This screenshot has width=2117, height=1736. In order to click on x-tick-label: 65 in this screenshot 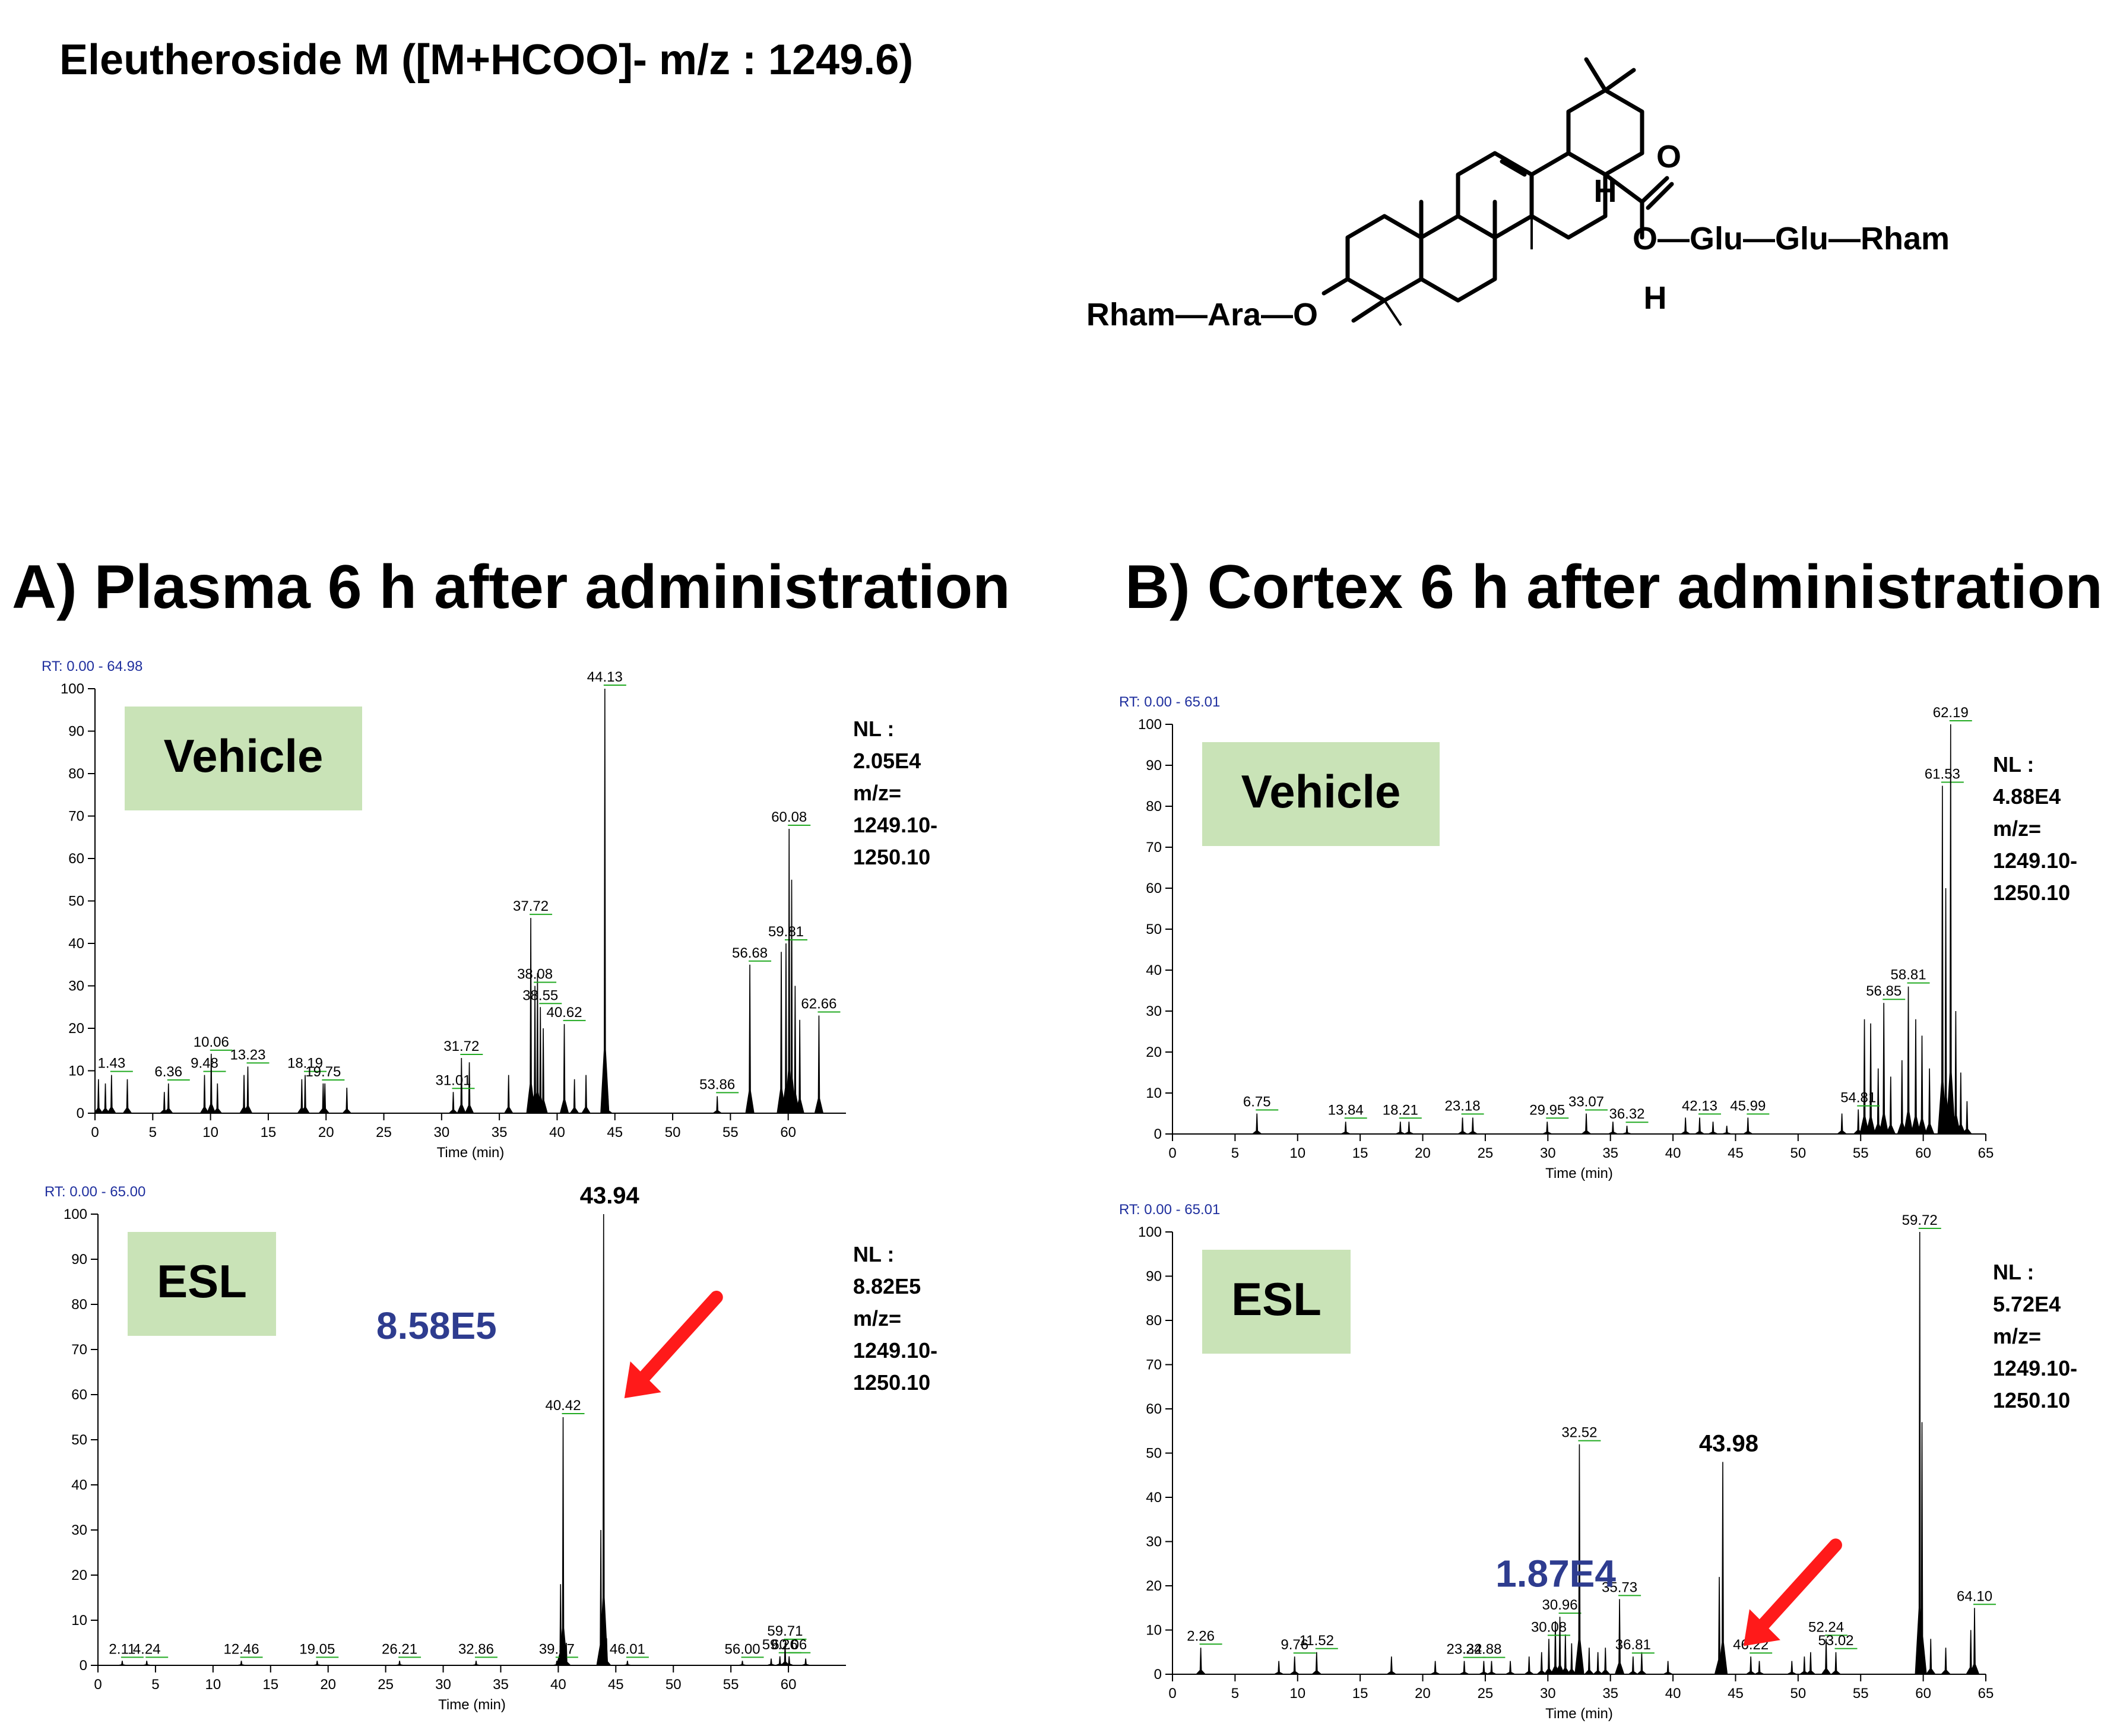, I will do `click(1986, 1694)`.